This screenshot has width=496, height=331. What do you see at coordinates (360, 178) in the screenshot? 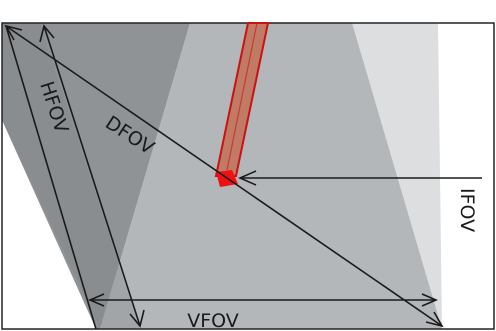
I see `ifov-arrow` at bounding box center [360, 178].